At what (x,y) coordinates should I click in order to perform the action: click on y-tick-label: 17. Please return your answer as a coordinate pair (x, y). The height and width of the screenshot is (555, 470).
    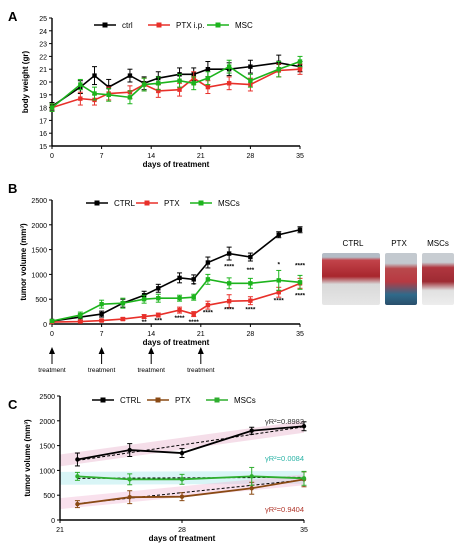
    Looking at the image, I should click on (43, 121).